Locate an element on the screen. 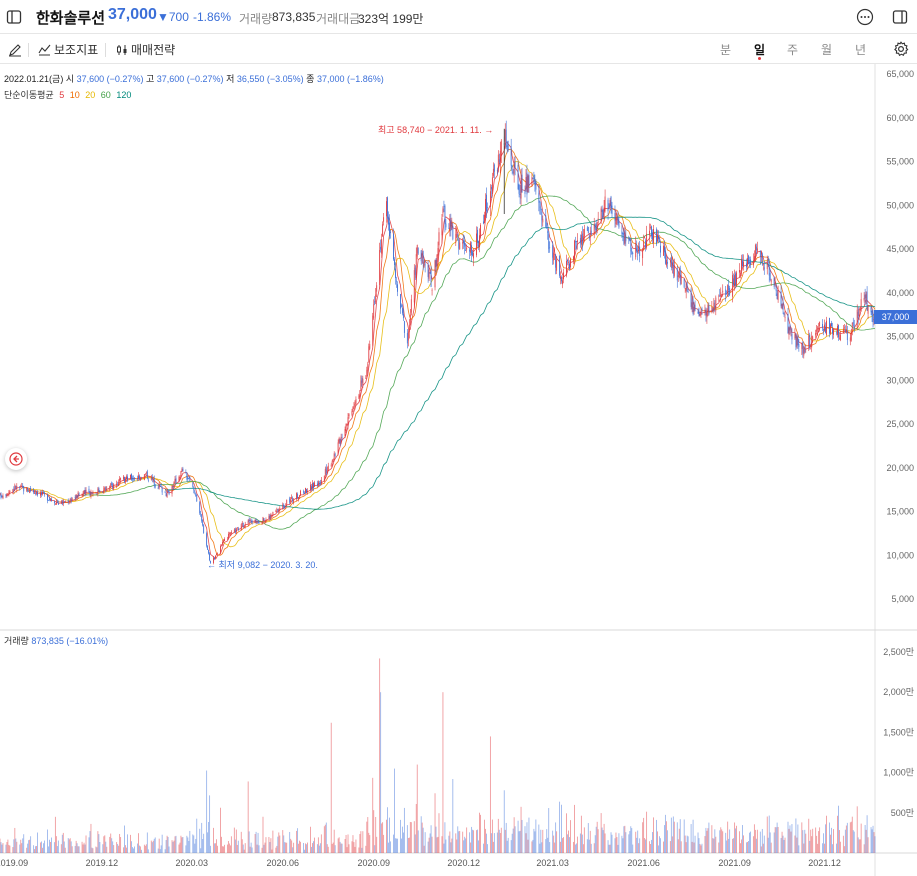  sidebar-toggle-icon is located at coordinates (14, 17).